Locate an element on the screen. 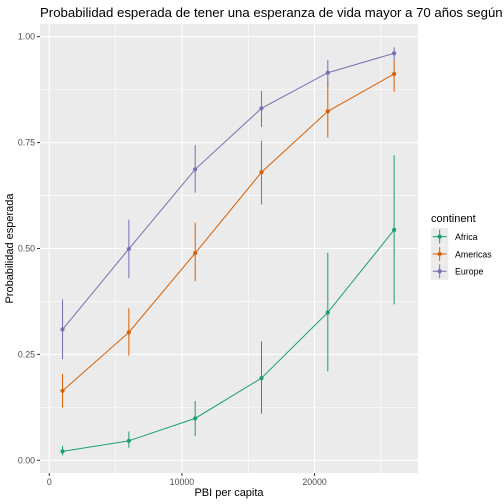  legend-title: continent is located at coordinates (453, 219).